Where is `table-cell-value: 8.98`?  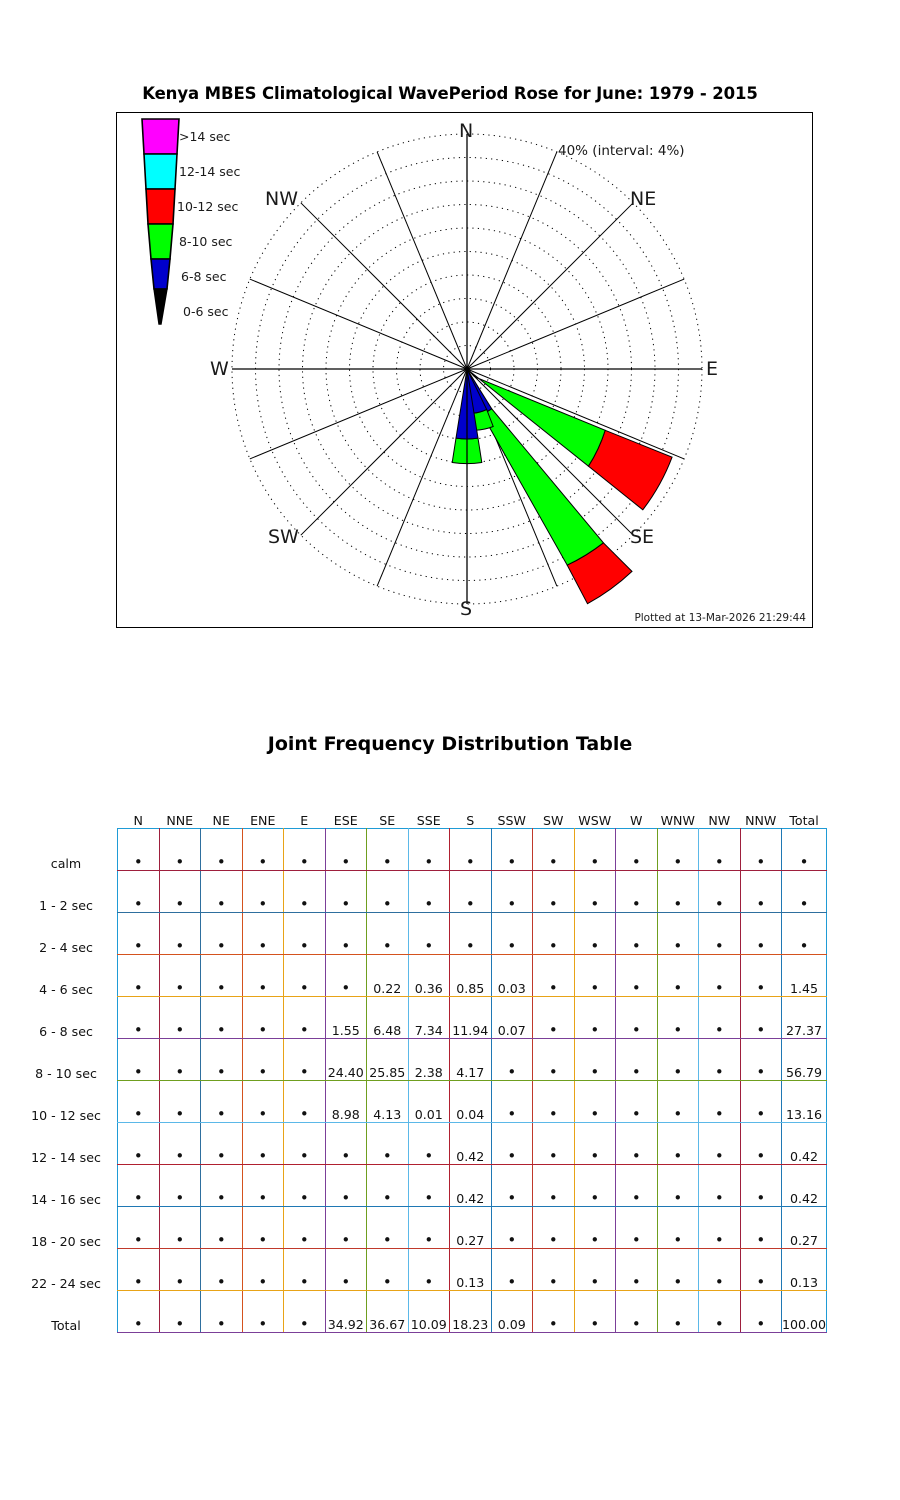 table-cell-value: 8.98 is located at coordinates (345, 1101).